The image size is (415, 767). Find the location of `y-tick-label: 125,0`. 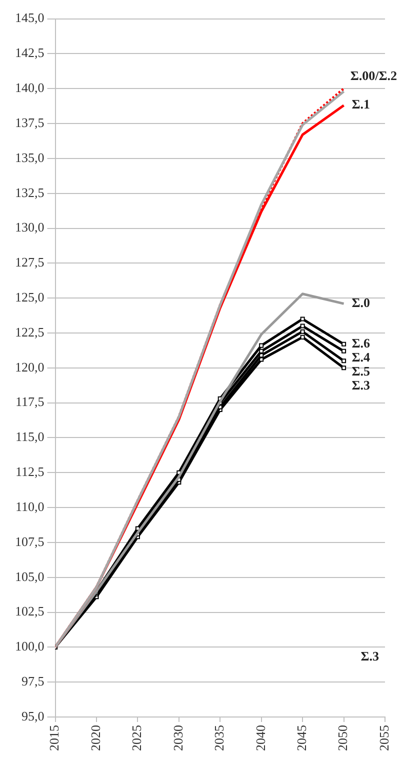

y-tick-label: 125,0 is located at coordinates (29, 297).